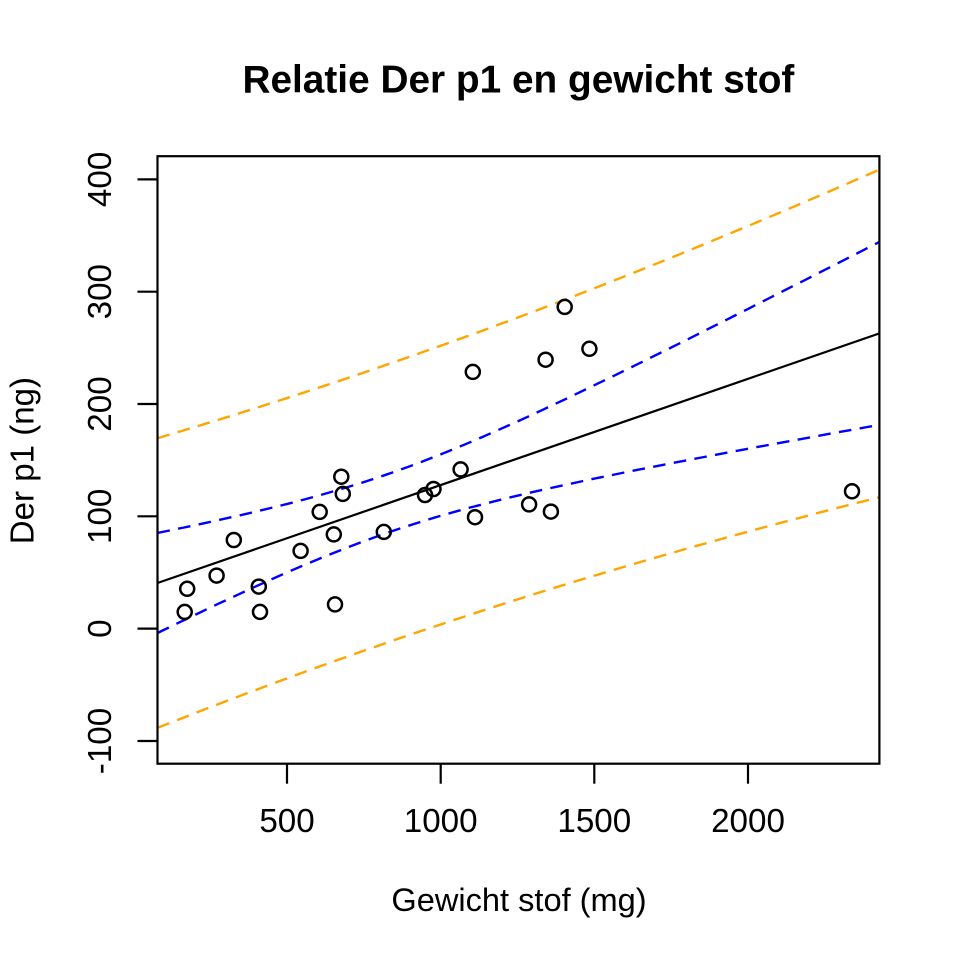 Image resolution: width=960 pixels, height=960 pixels. What do you see at coordinates (100, 291) in the screenshot?
I see `svg-text: 300` at bounding box center [100, 291].